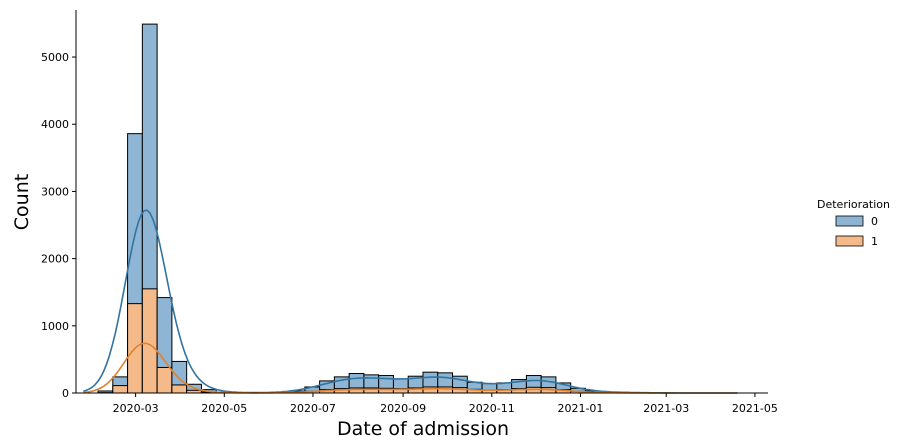 This screenshot has width=900, height=437. Describe the element at coordinates (313, 408) in the screenshot. I see `x-tick-label: 2020-07` at that location.